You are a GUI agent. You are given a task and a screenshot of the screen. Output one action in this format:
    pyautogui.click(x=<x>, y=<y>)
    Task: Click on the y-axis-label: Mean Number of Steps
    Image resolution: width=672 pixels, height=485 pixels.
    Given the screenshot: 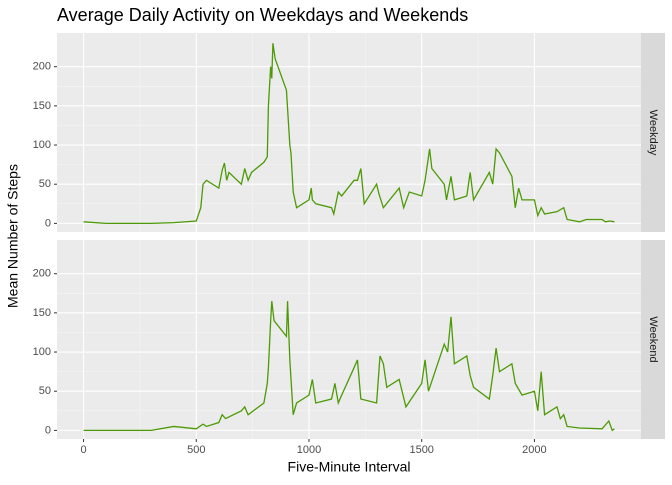 What is the action you would take?
    pyautogui.click(x=13, y=236)
    